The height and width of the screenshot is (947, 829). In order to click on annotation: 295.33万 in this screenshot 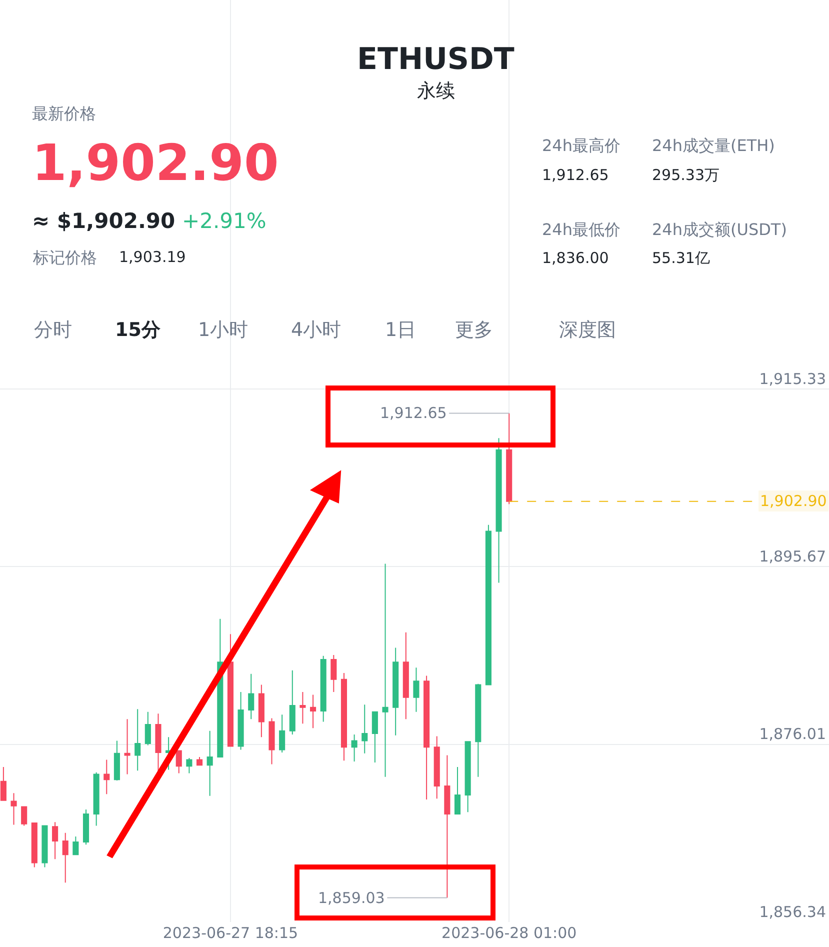, I will do `click(686, 175)`.